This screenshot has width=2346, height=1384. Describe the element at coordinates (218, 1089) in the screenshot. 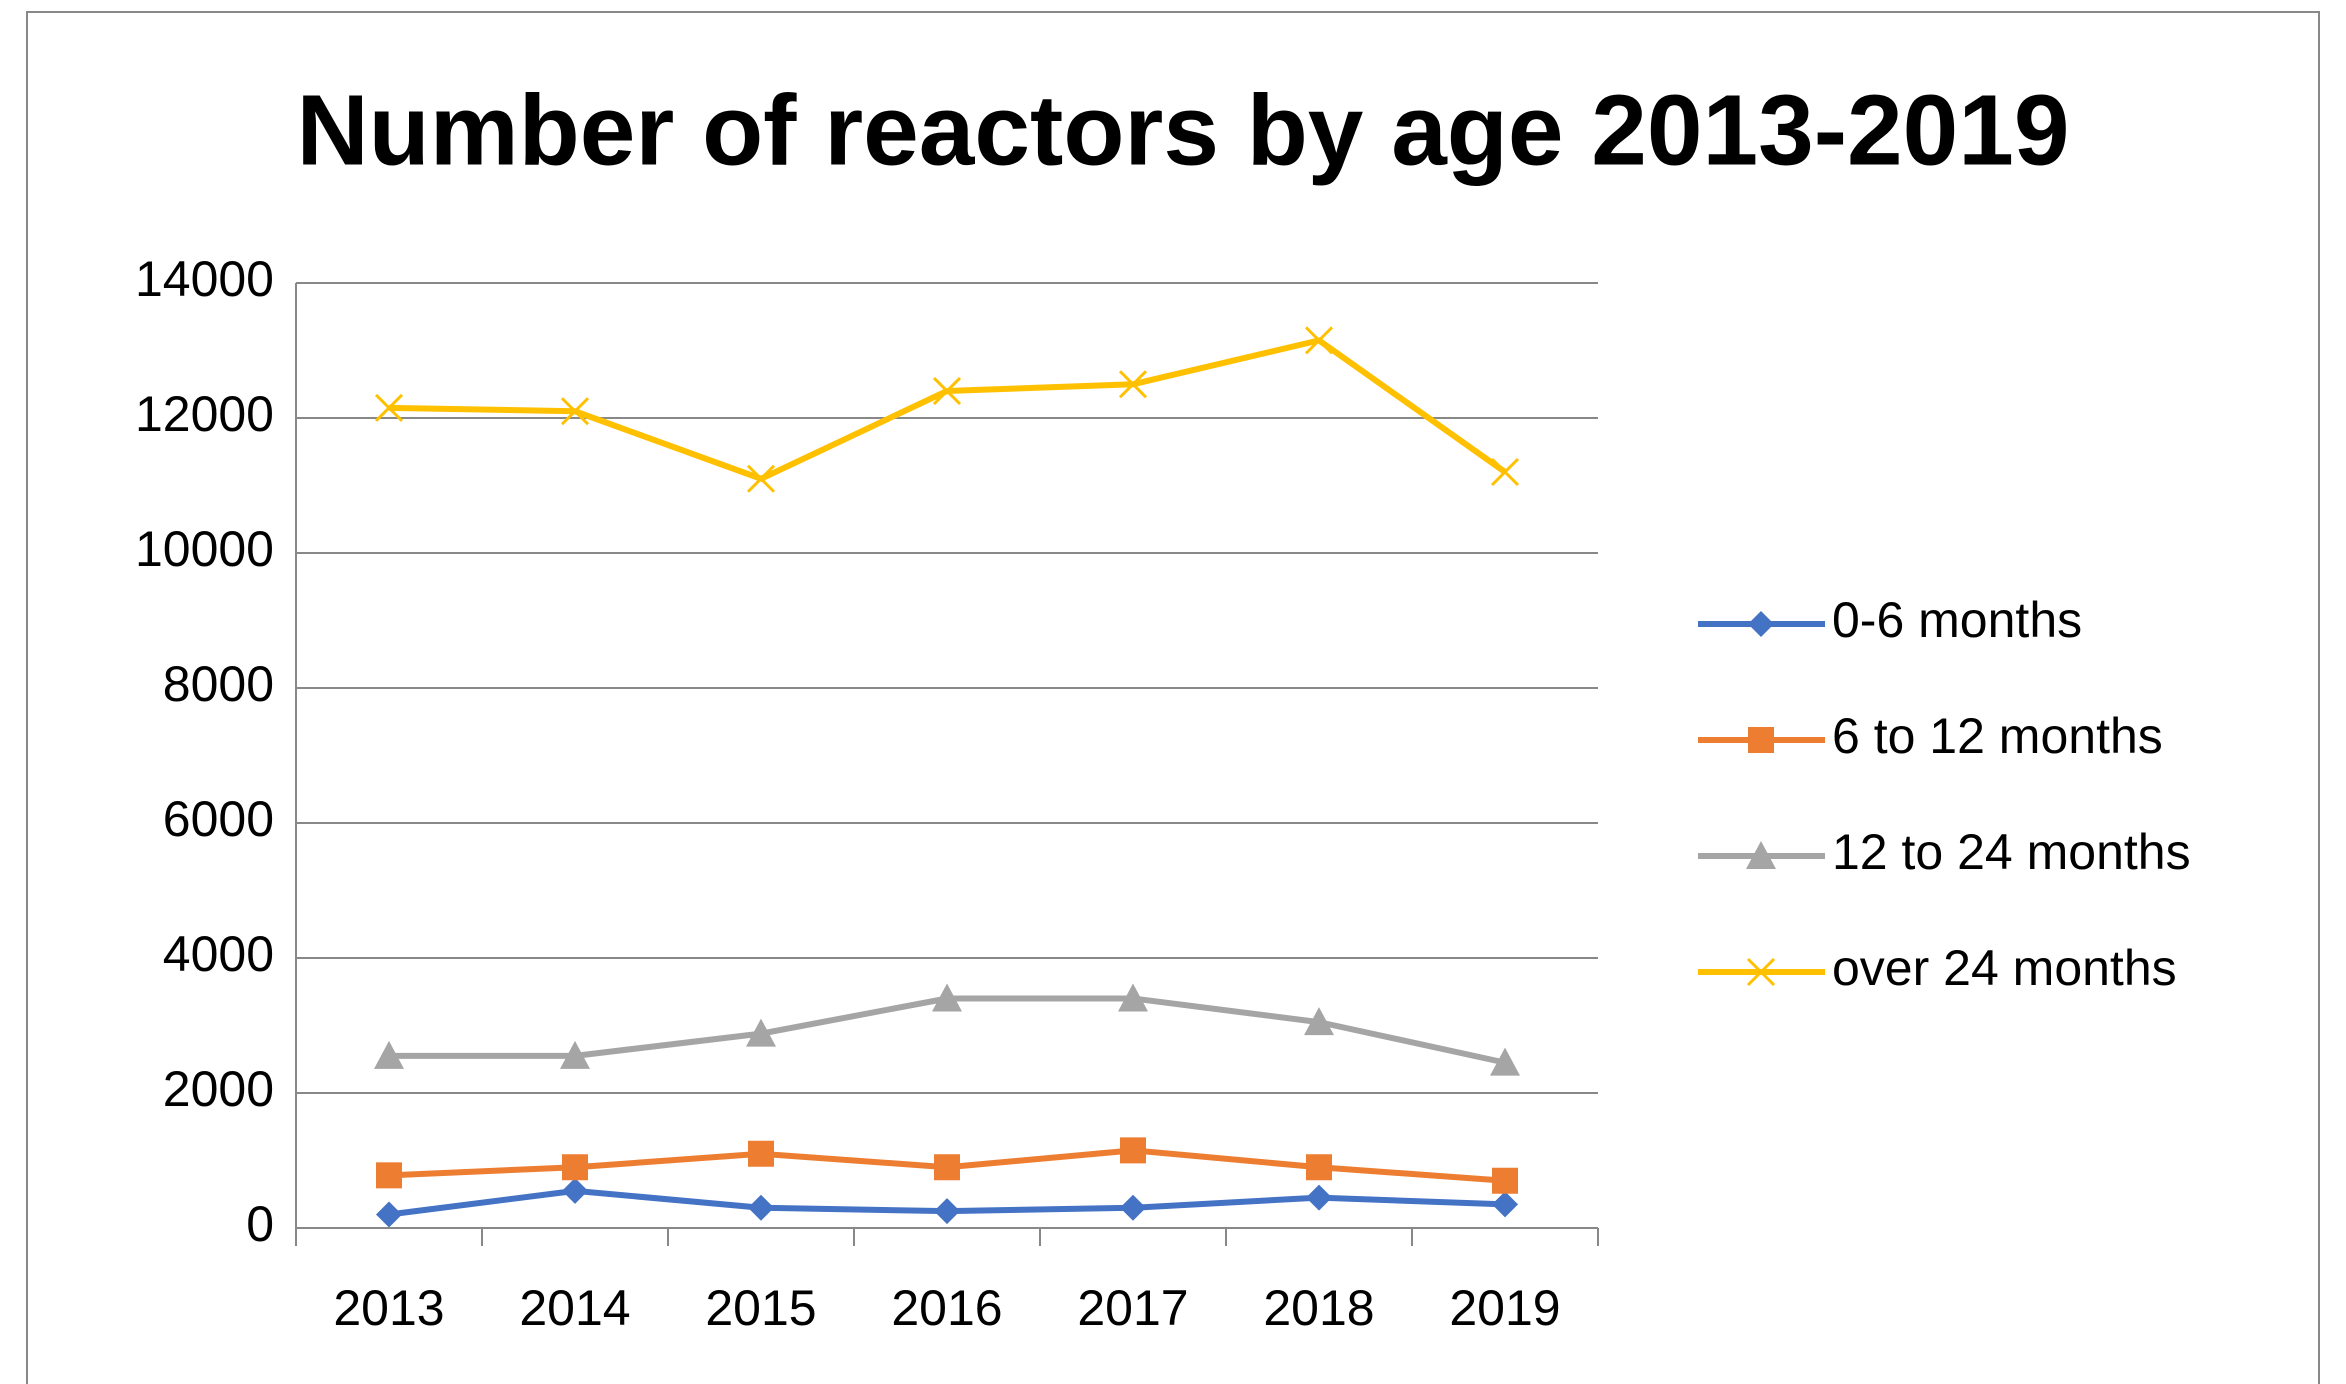

I see `y-tick-label: 2000` at that location.